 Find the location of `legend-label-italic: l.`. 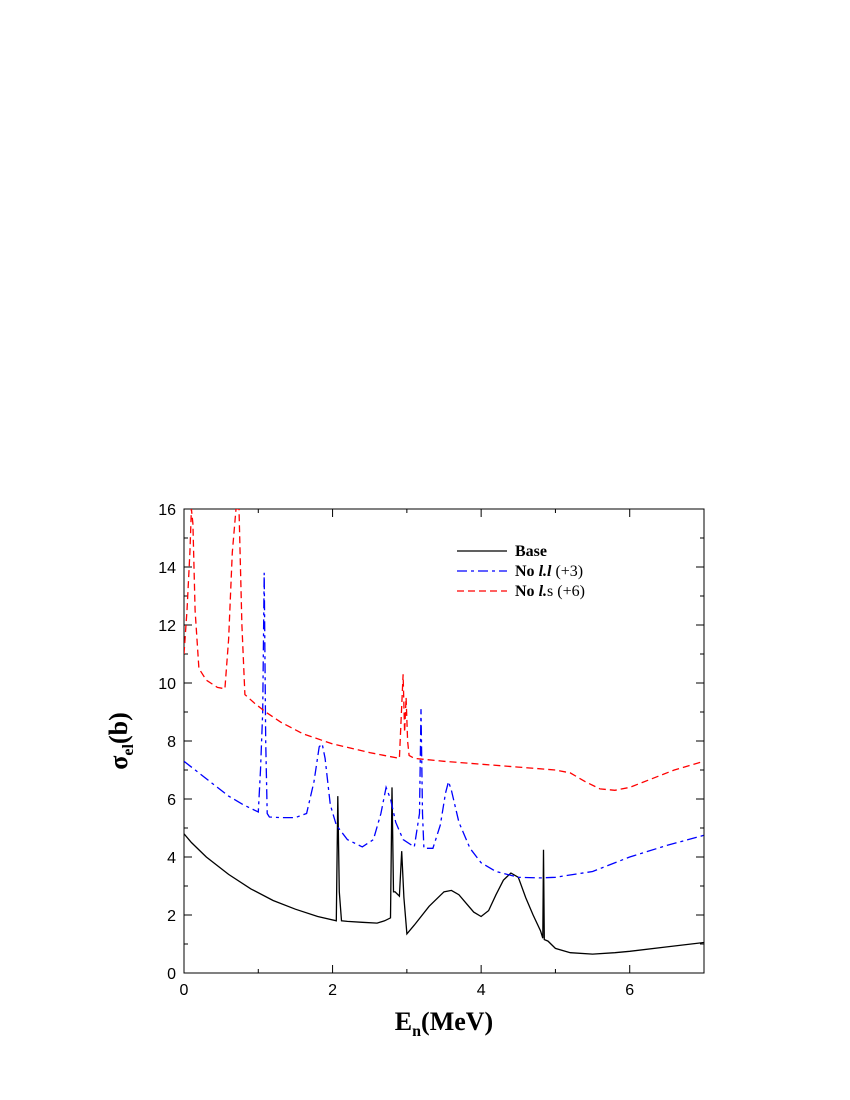

legend-label-italic: l. is located at coordinates (543, 591).